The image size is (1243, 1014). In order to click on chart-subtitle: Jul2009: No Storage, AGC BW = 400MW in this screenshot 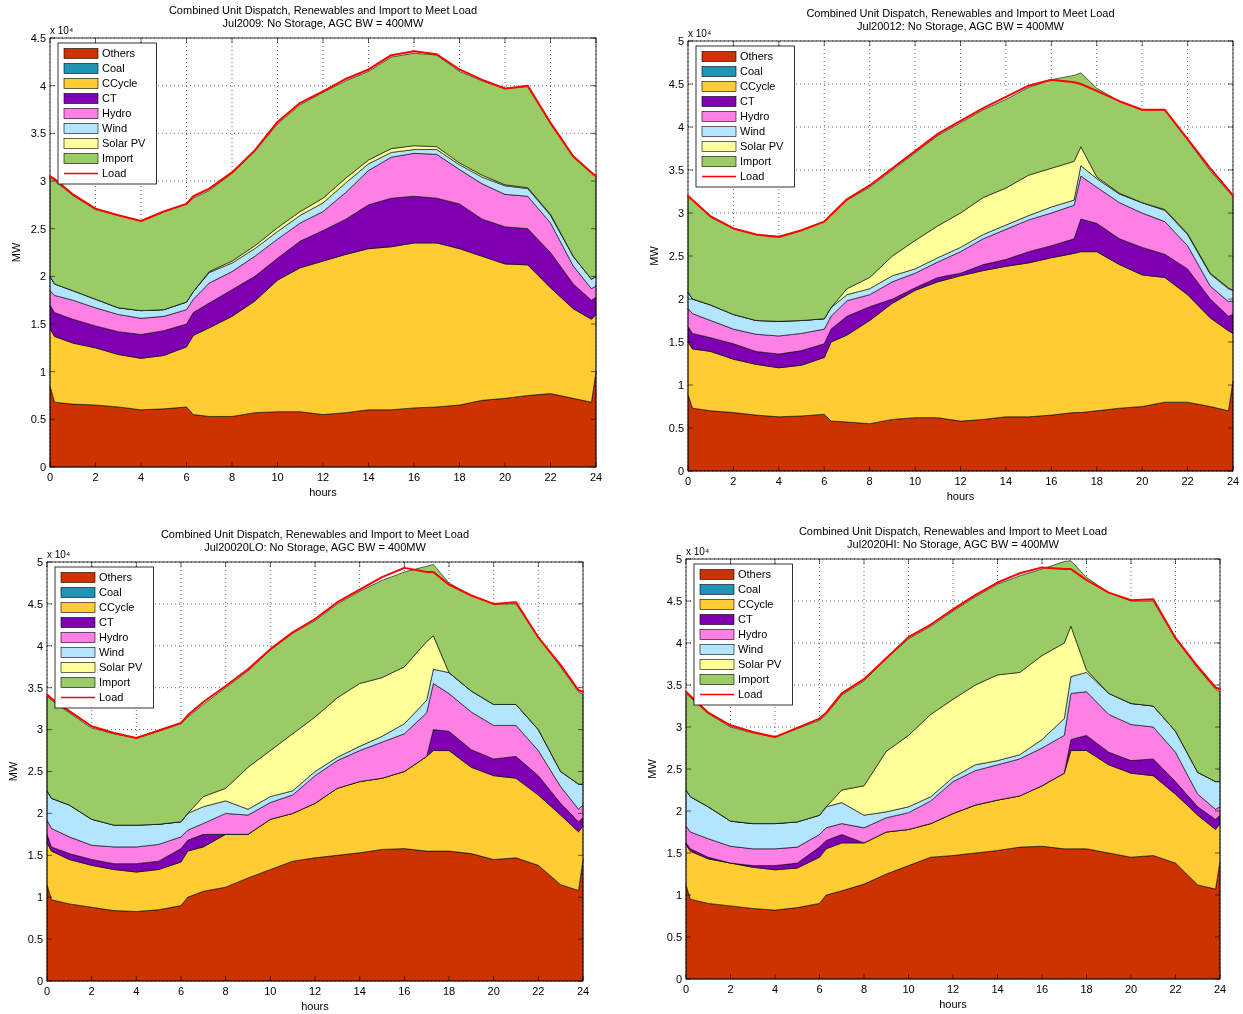, I will do `click(323, 23)`.